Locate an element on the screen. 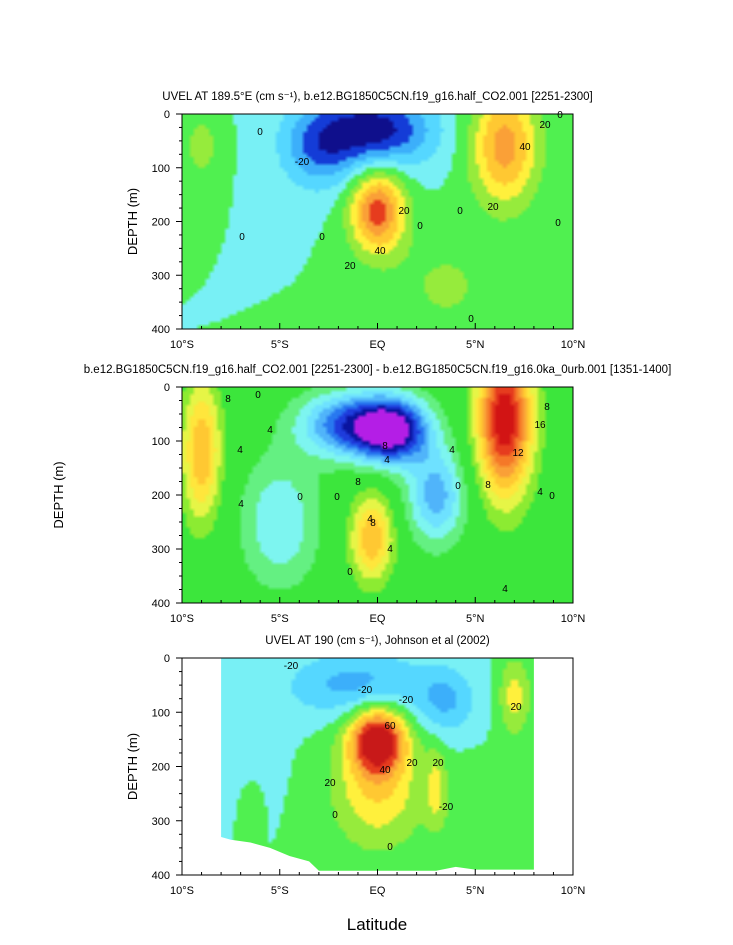 This screenshot has width=733, height=945. contour-label: 16 is located at coordinates (540, 425).